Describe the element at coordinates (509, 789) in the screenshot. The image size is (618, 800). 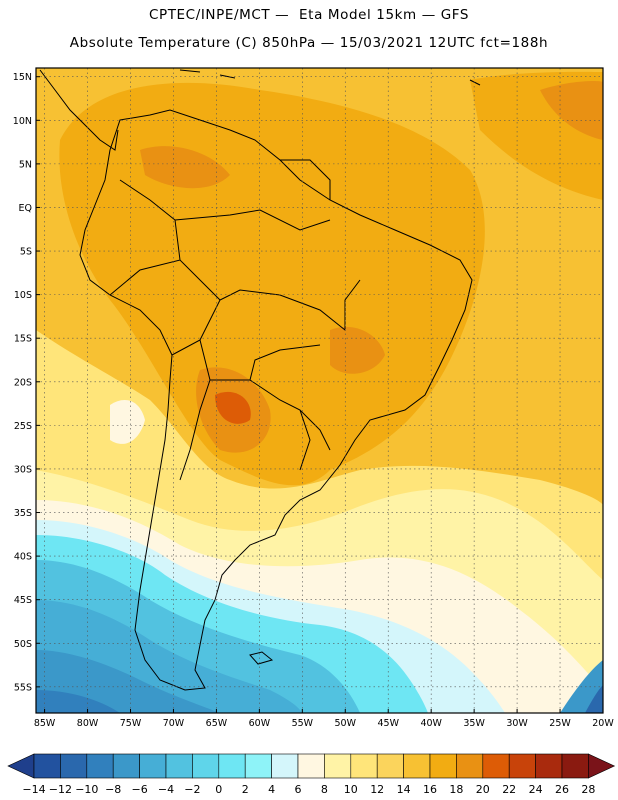
I see `colorbar-label: 22` at that location.